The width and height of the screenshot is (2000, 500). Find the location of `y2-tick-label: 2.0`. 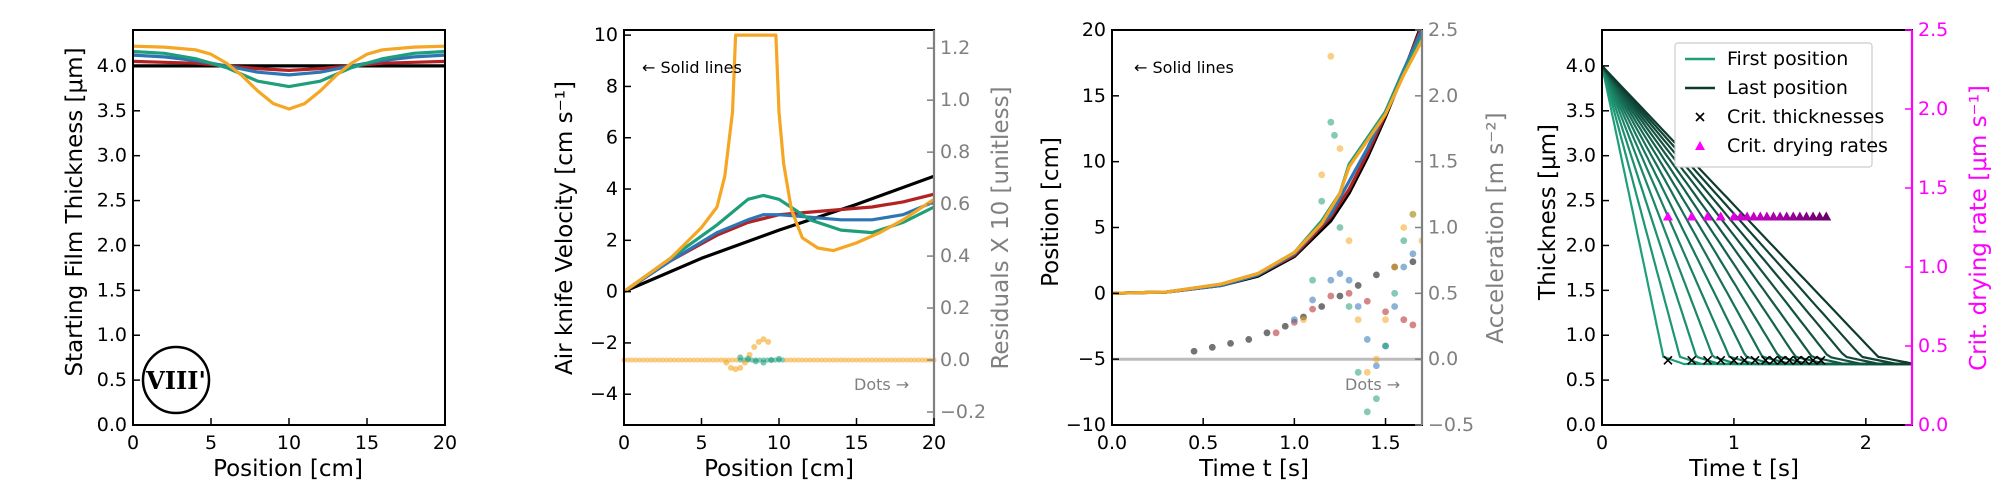

y2-tick-label: 2.0 is located at coordinates (1933, 109).